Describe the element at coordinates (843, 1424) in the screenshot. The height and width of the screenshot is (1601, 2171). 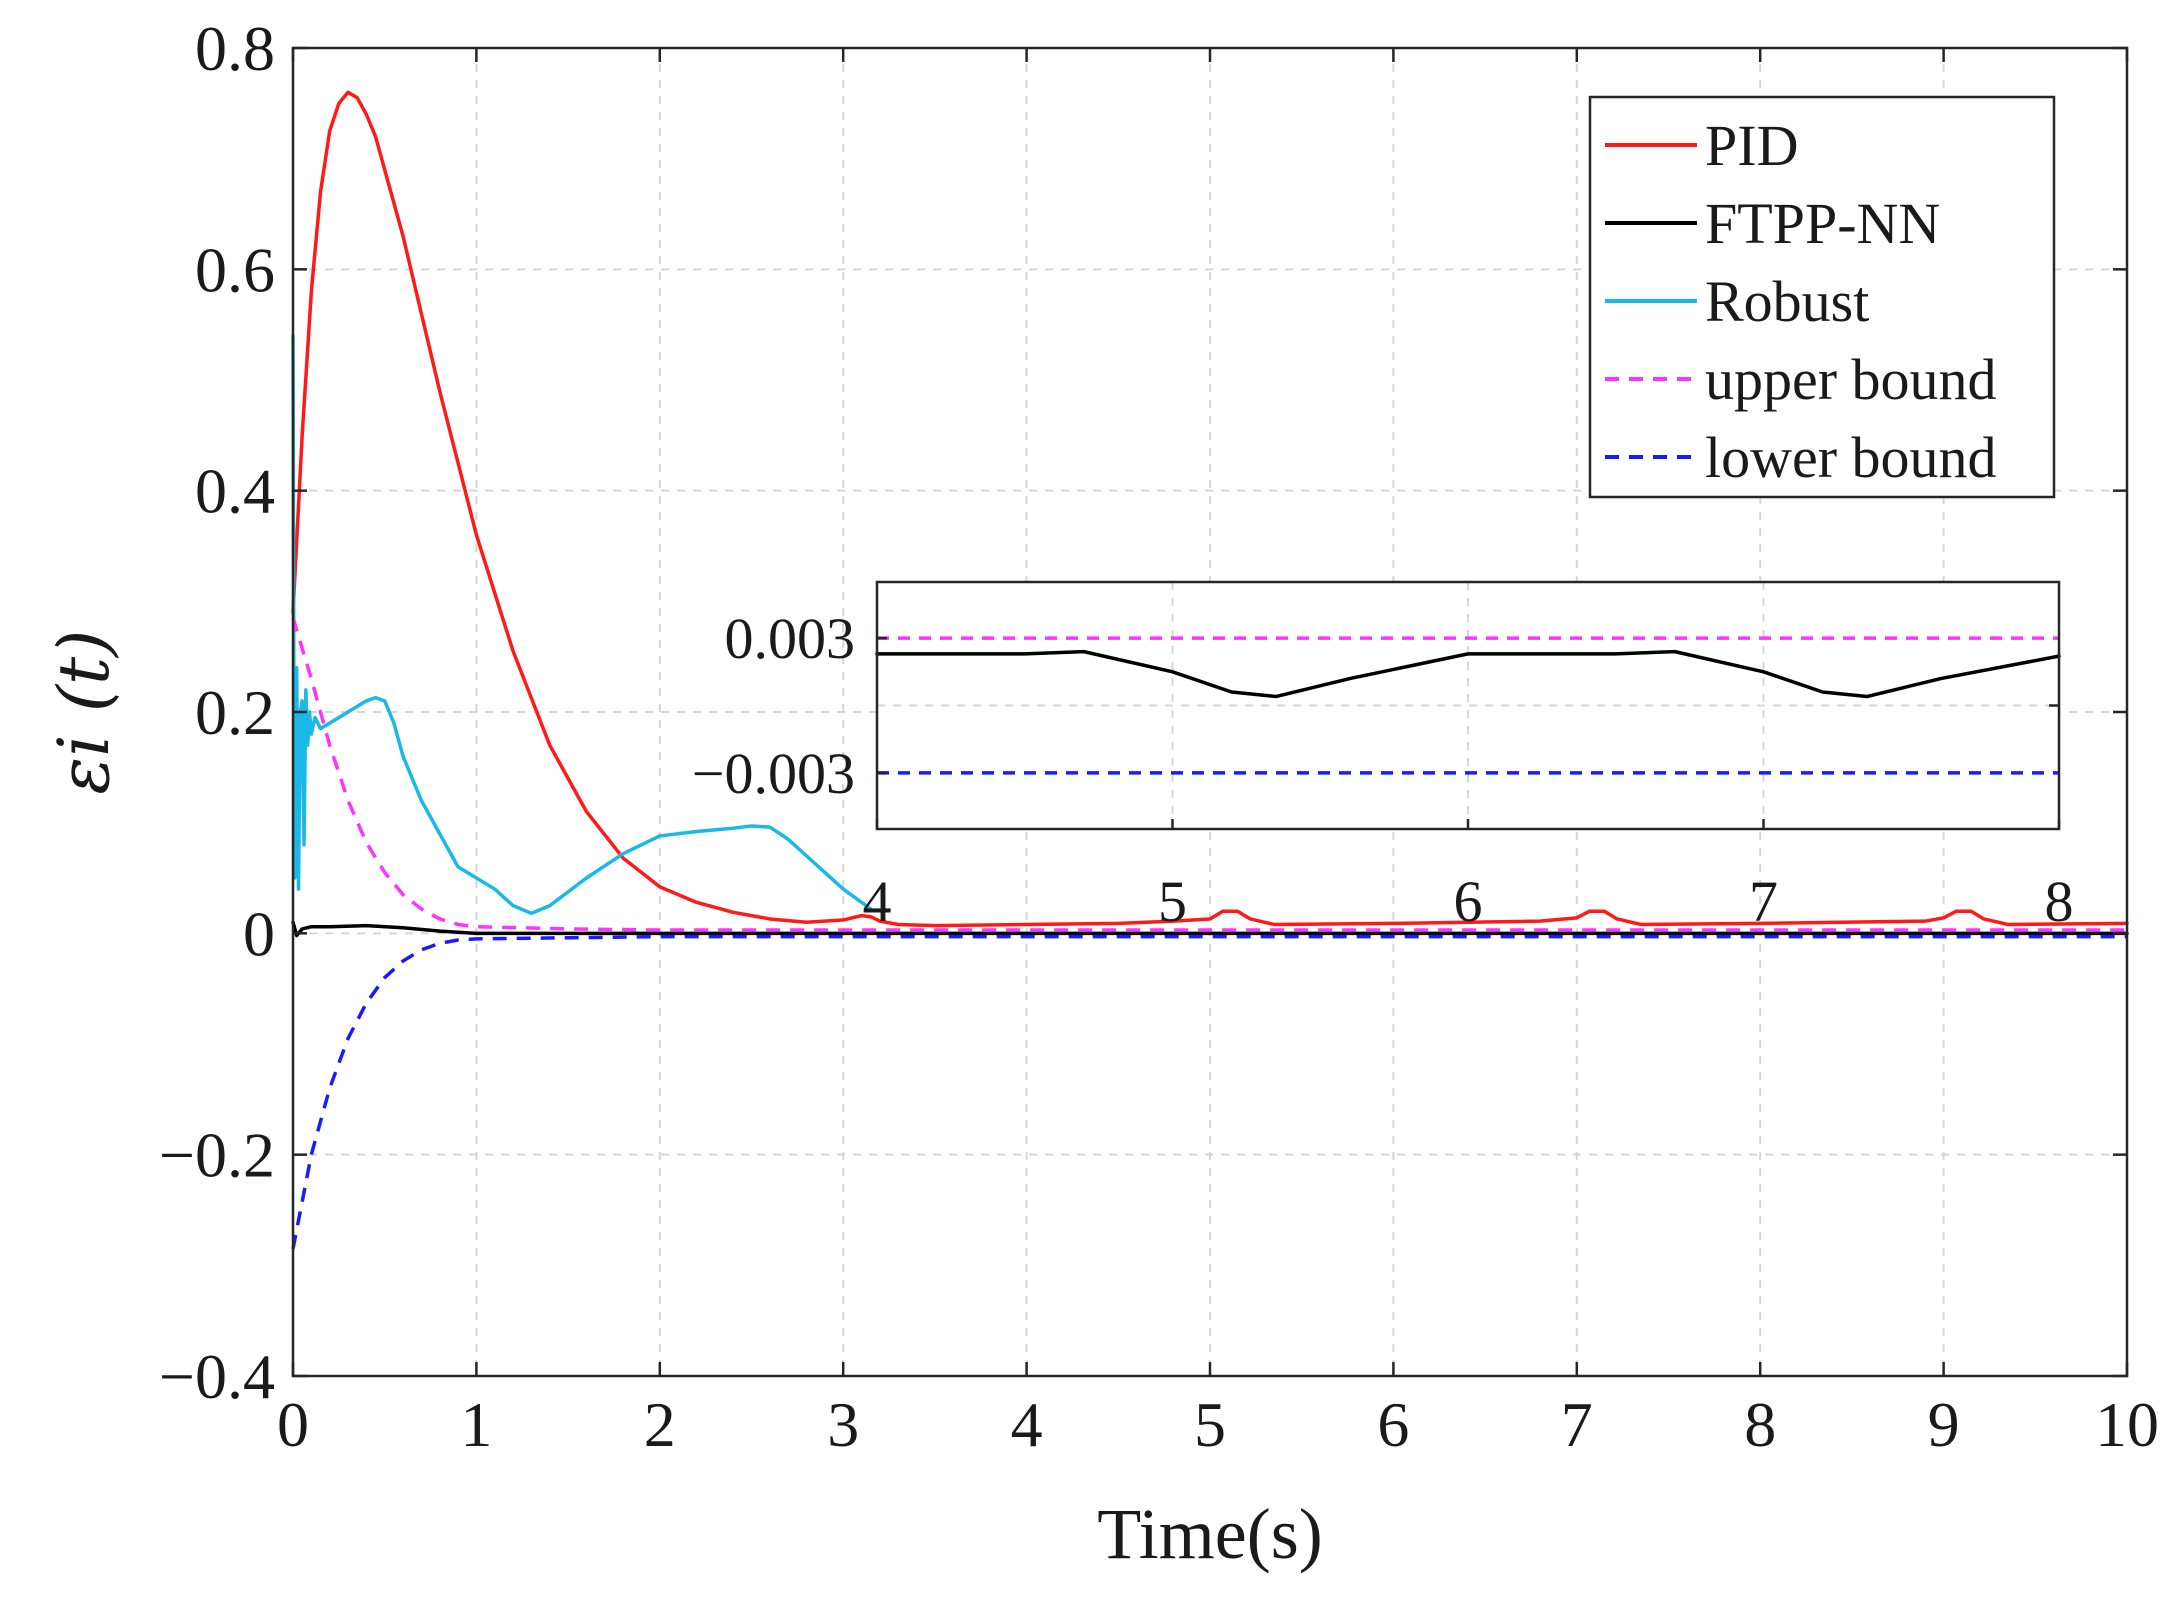
I see `x-tick-label: 3` at that location.